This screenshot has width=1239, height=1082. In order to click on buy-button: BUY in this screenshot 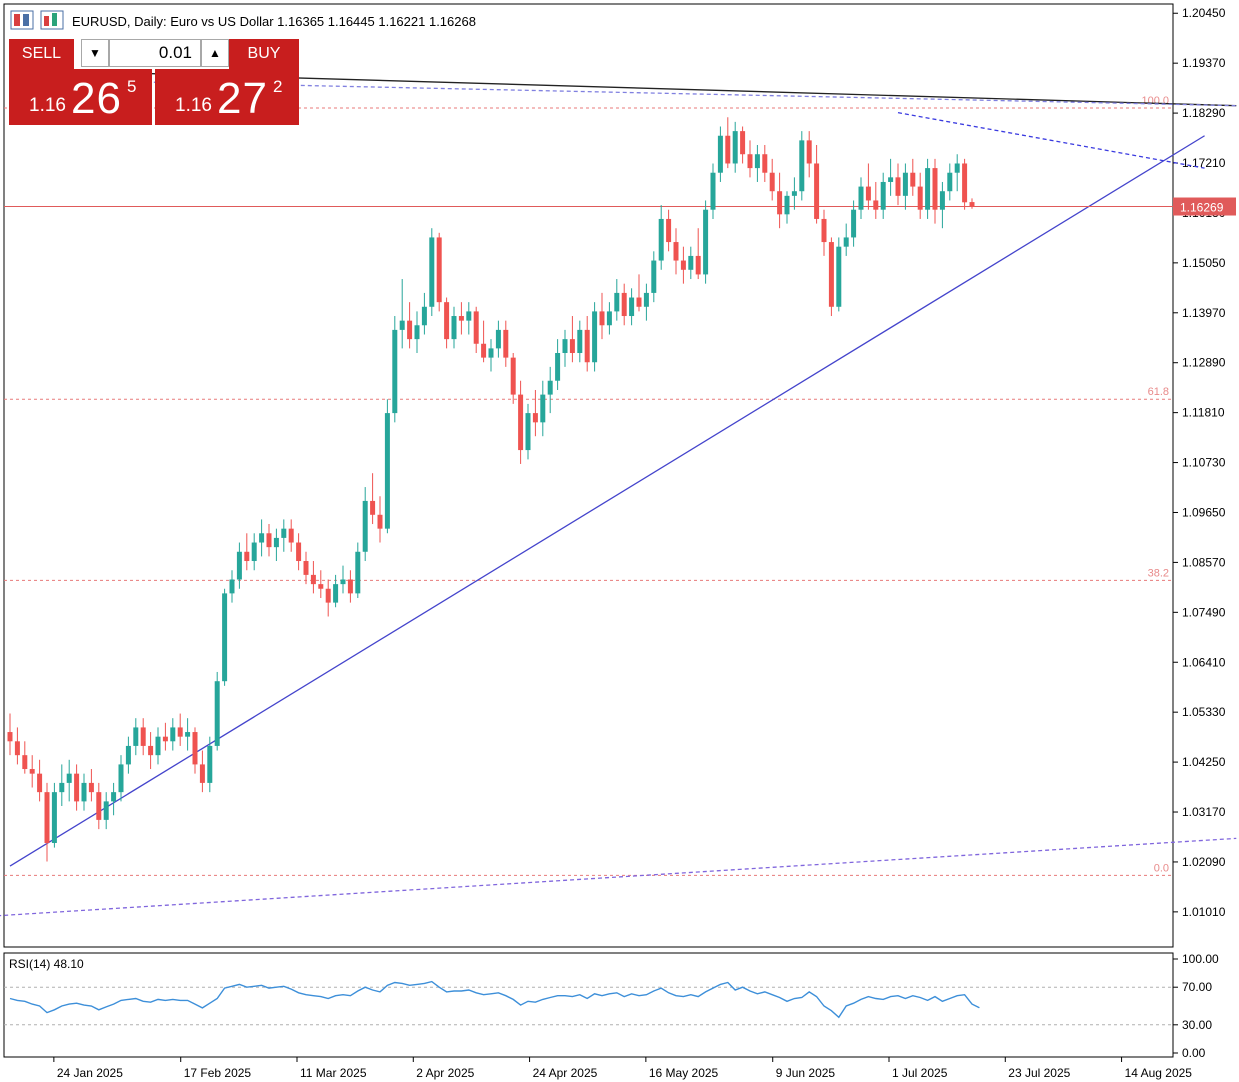, I will do `click(264, 54)`.